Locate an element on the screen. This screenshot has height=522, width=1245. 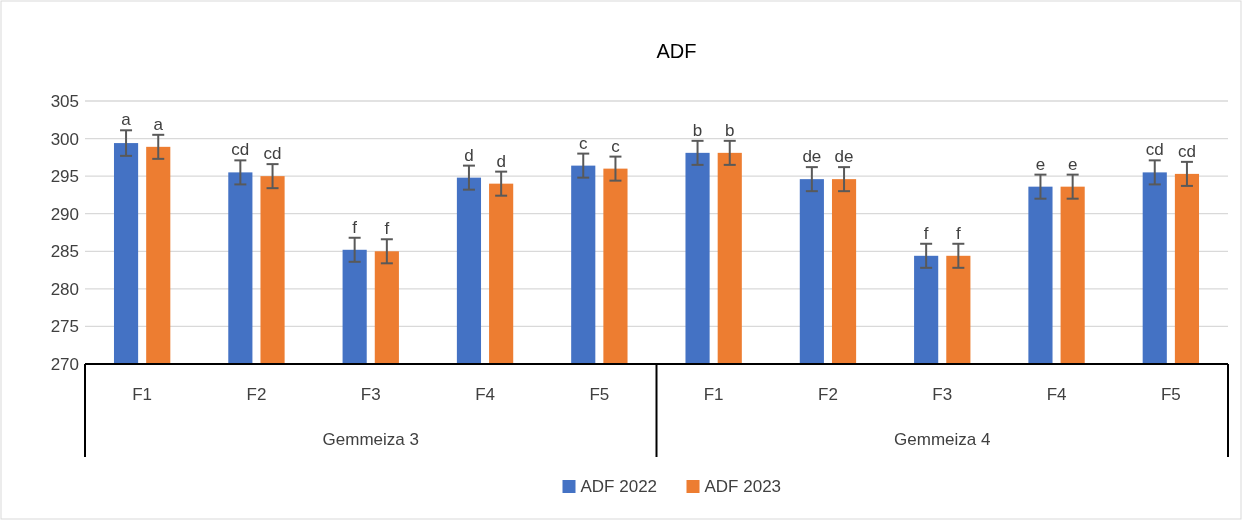
y-tick-label: 295 is located at coordinates (64, 177).